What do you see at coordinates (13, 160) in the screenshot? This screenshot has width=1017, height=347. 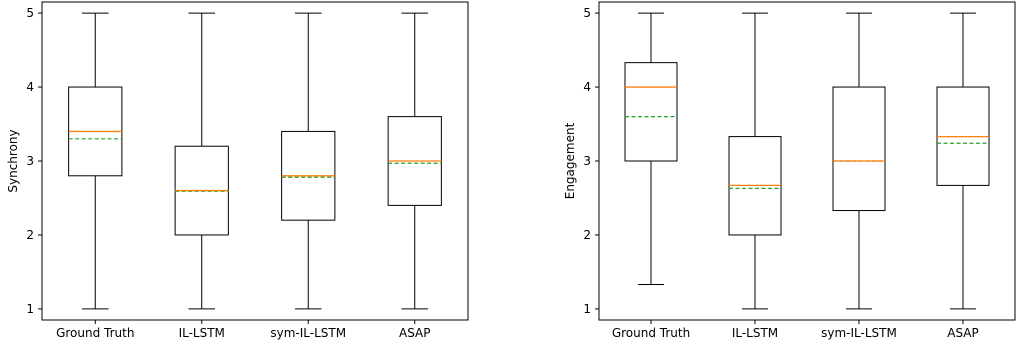 I see `y-axis-label: Synchrony` at bounding box center [13, 160].